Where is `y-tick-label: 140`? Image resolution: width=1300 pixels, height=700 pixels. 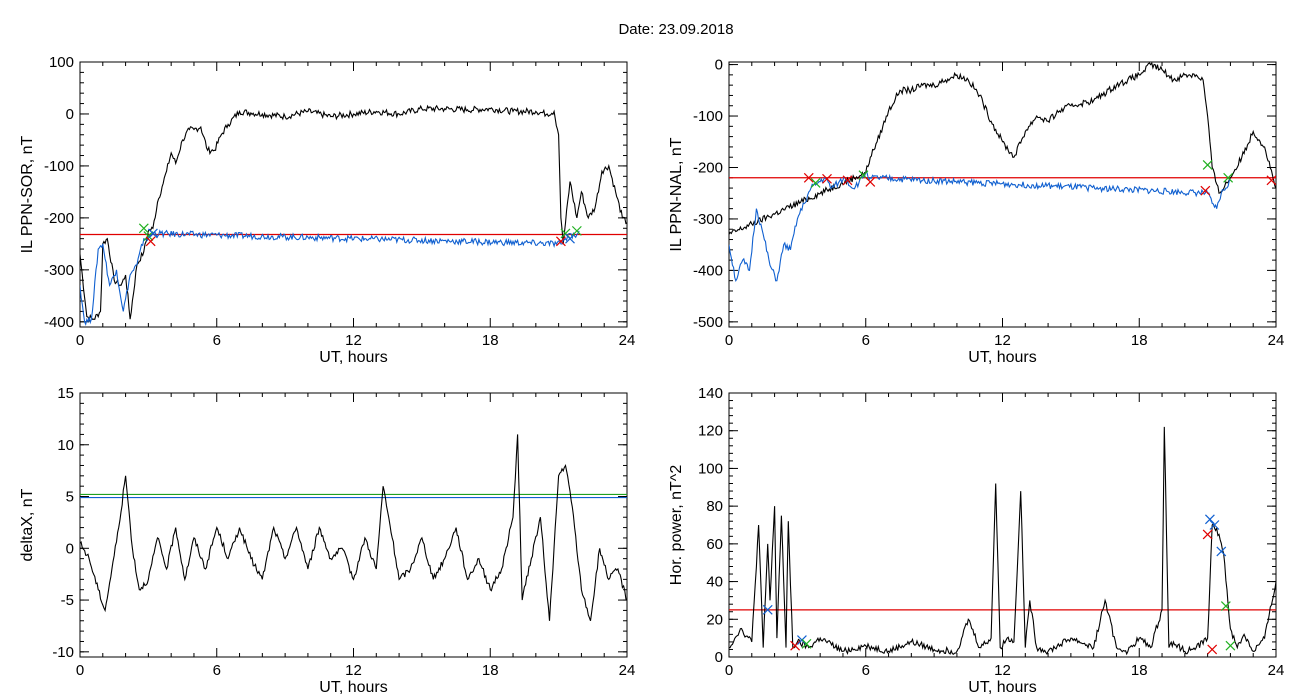 y-tick-label: 140 is located at coordinates (710, 393).